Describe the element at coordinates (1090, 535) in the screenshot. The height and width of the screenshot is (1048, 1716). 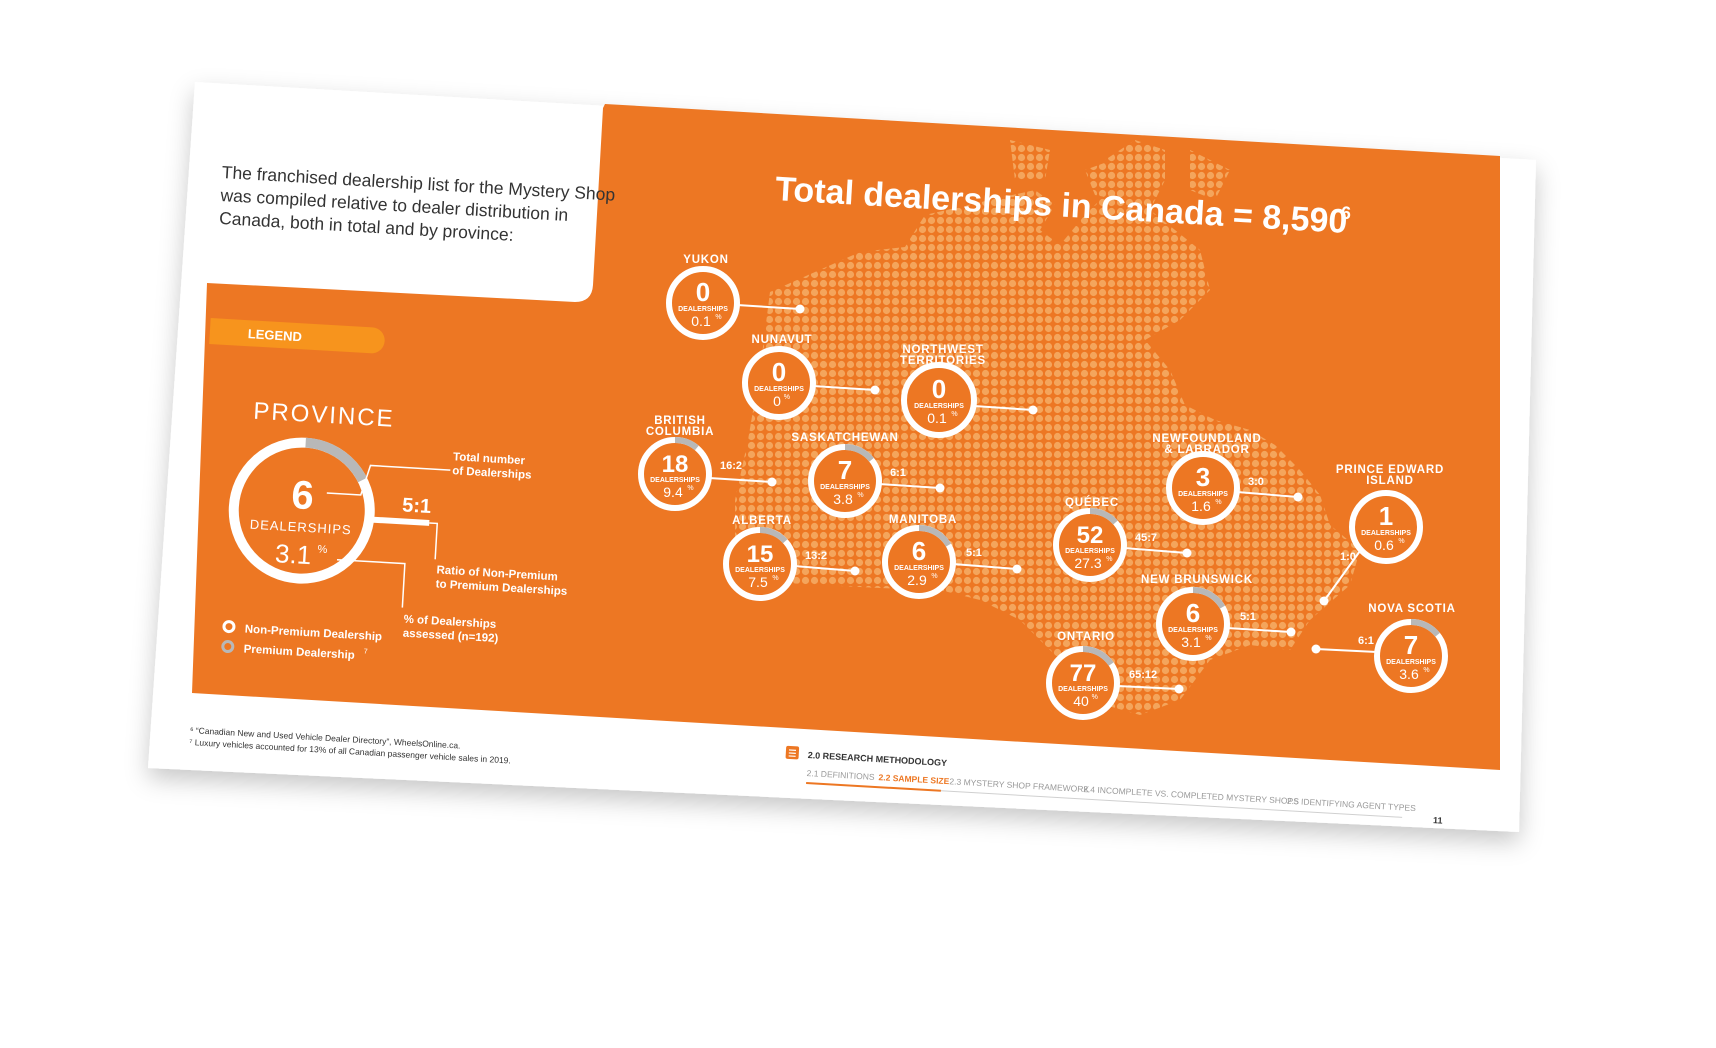
I see `dealership-count: 52` at that location.